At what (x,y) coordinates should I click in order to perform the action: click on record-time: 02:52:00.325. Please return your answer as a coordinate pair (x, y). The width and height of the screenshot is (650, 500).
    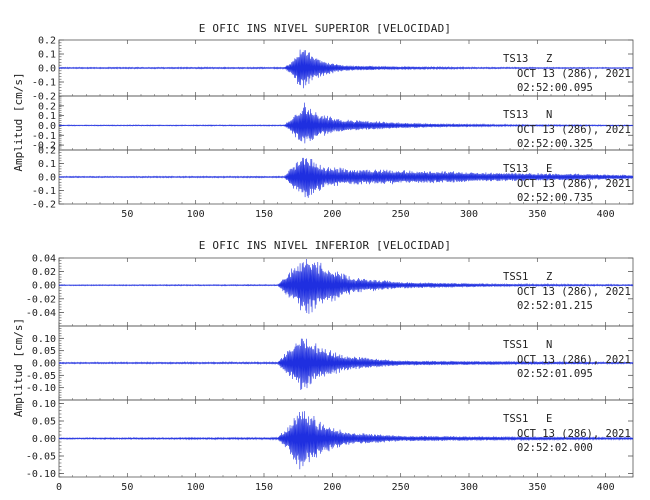
    Looking at the image, I should click on (555, 144).